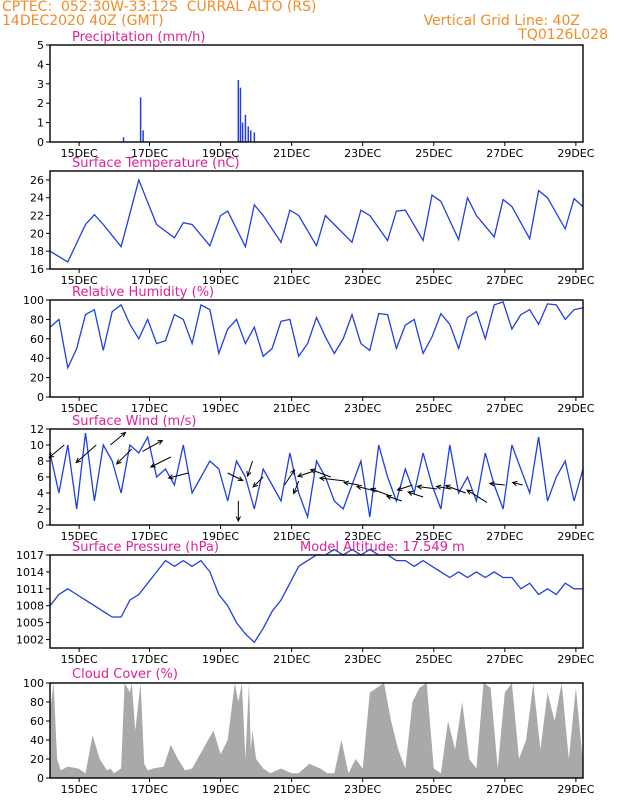 This screenshot has height=800, width=618. Describe the element at coordinates (37, 721) in the screenshot. I see `y-tick-label: 60` at that location.